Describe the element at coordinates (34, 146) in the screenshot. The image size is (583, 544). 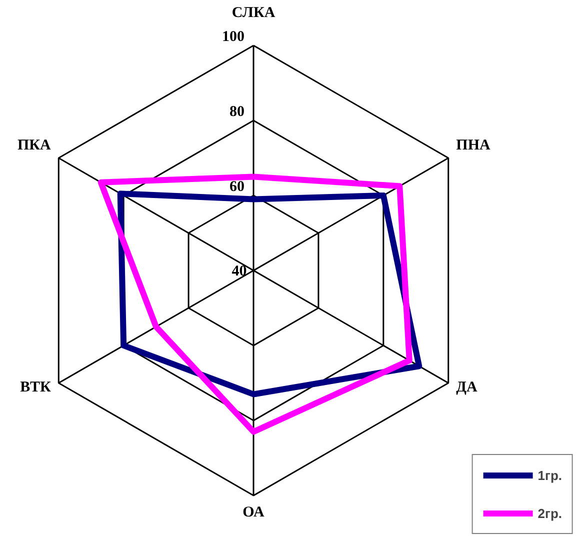
I see `spoke-label: ПКА` at that location.